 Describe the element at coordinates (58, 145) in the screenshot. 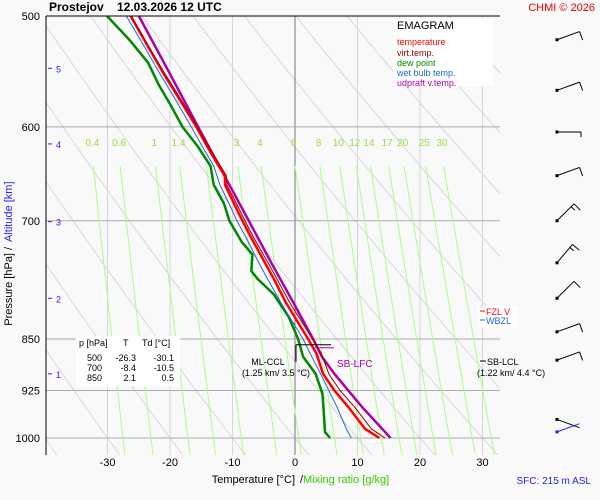

I see `altitude-tick-label: 4` at that location.